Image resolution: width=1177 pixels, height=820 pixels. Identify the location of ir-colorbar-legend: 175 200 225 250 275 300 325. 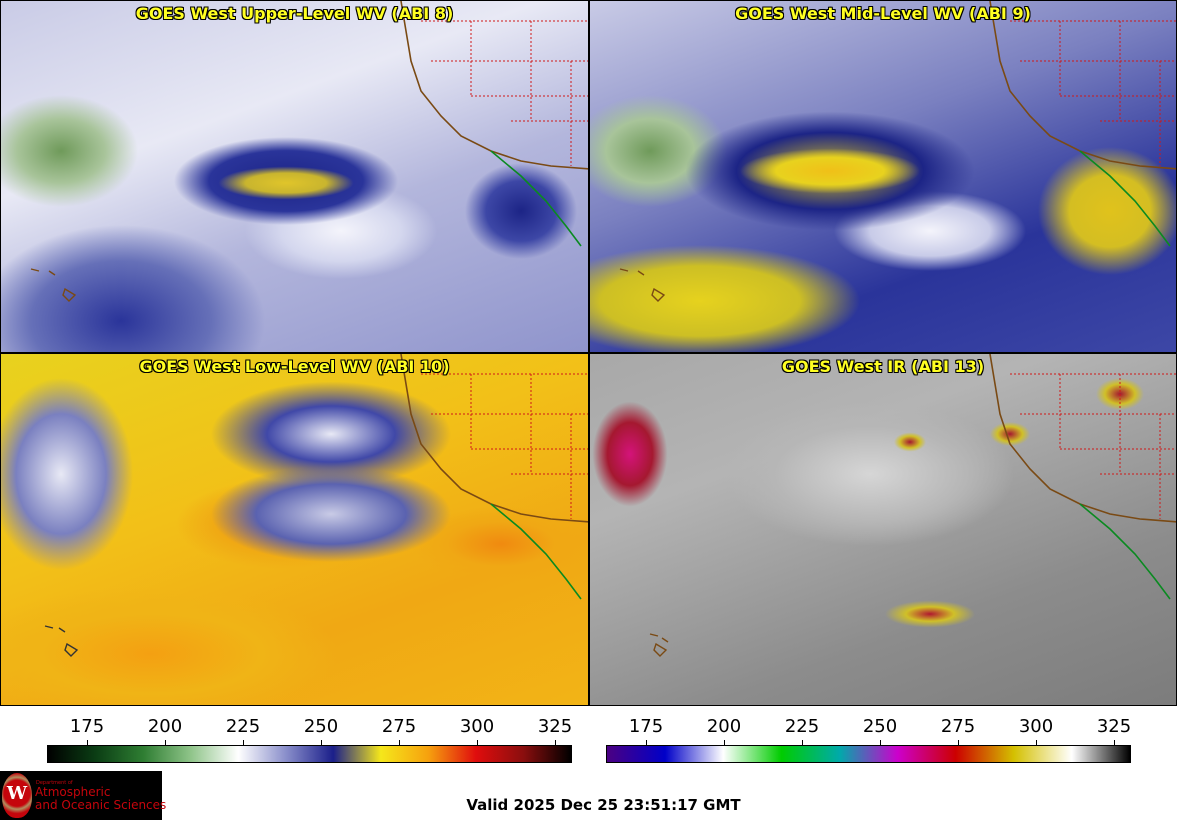
(868, 736).